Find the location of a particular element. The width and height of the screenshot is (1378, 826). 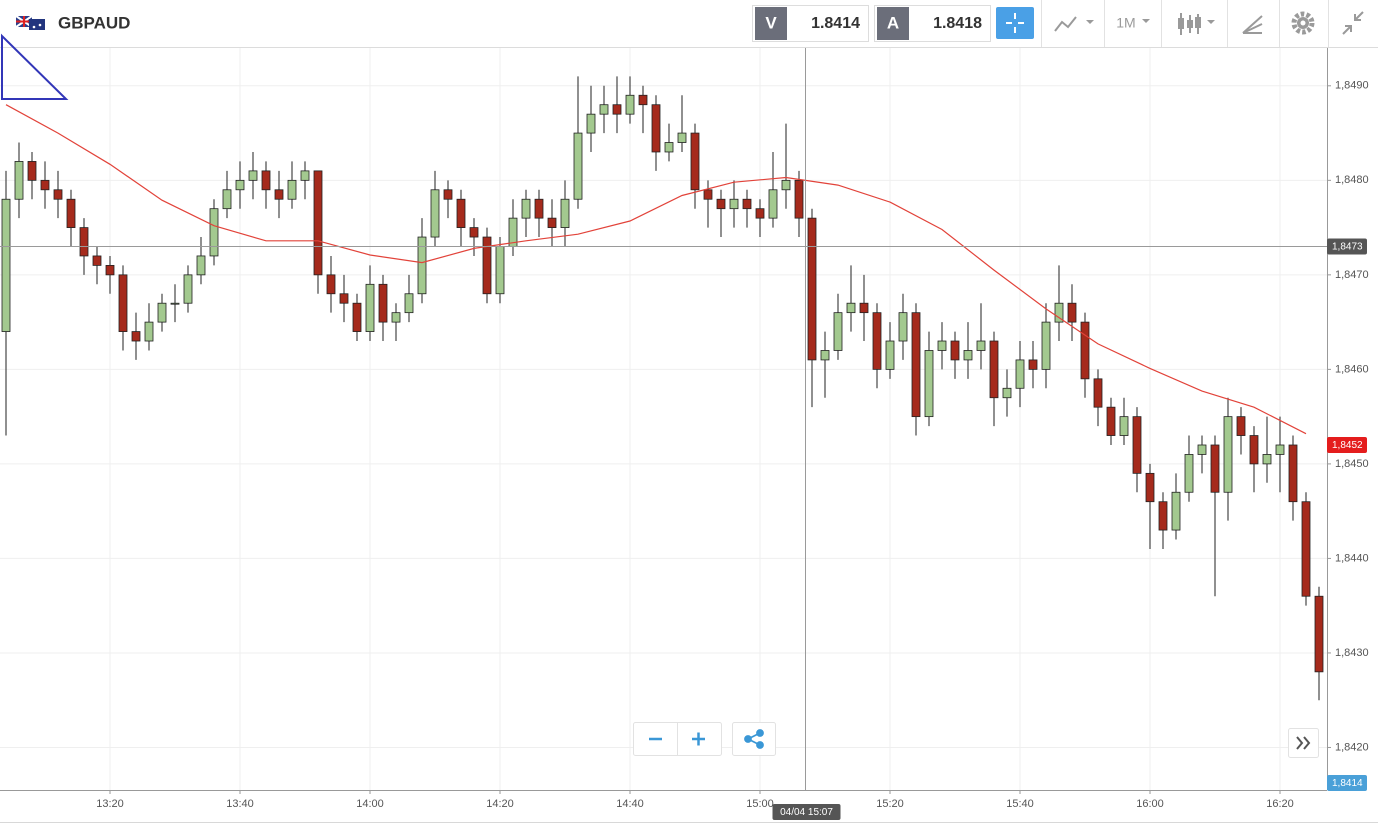

y-tick-label: 1,8470 is located at coordinates (1352, 275).